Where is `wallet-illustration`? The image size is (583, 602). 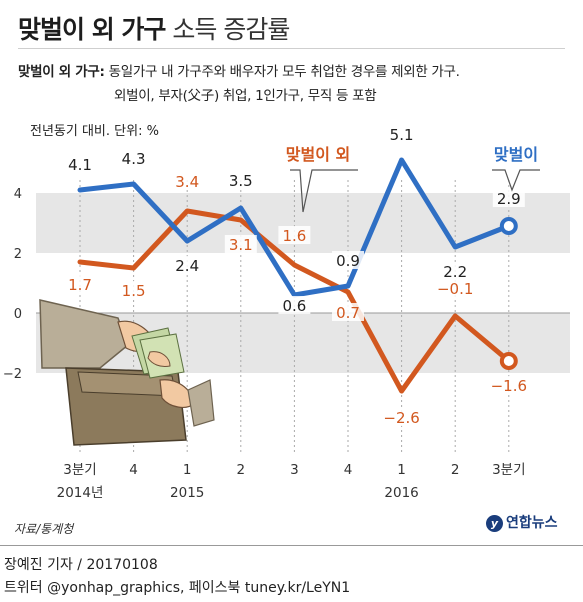
wallet-illustration is located at coordinates (127, 372).